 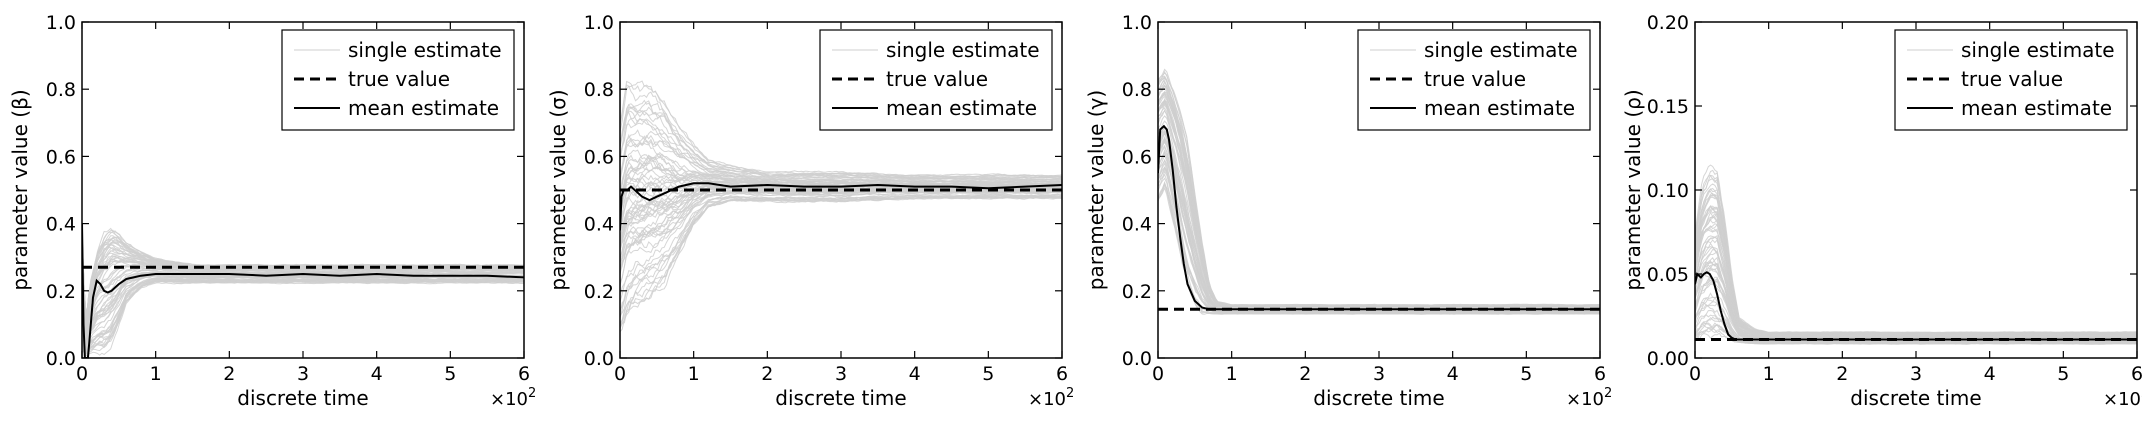 I want to click on y-tick-label: 0.2, so click(x=1137, y=292).